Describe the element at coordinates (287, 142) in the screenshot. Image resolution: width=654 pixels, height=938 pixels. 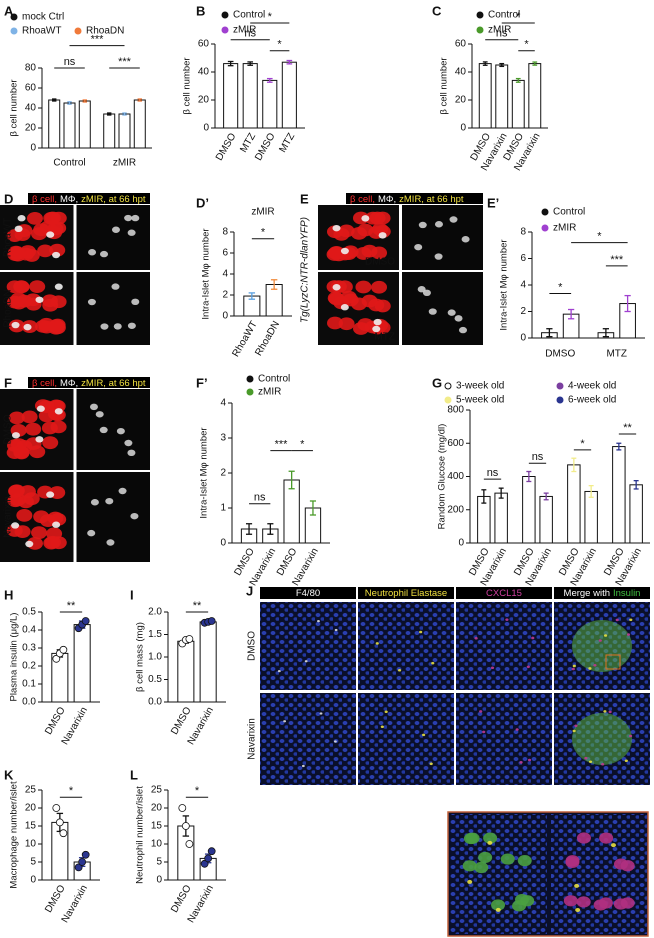
I see `x-tick-label: MTZ` at that location.